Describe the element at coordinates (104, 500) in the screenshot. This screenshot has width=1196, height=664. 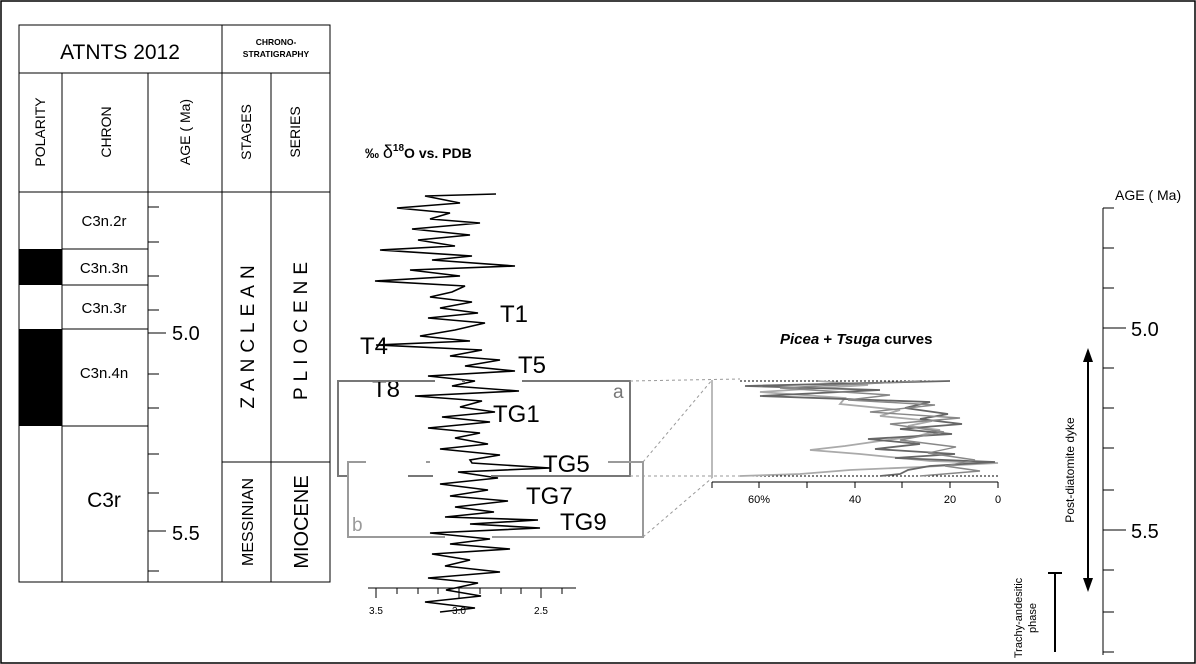
I see `chron-c3r: C3r` at that location.